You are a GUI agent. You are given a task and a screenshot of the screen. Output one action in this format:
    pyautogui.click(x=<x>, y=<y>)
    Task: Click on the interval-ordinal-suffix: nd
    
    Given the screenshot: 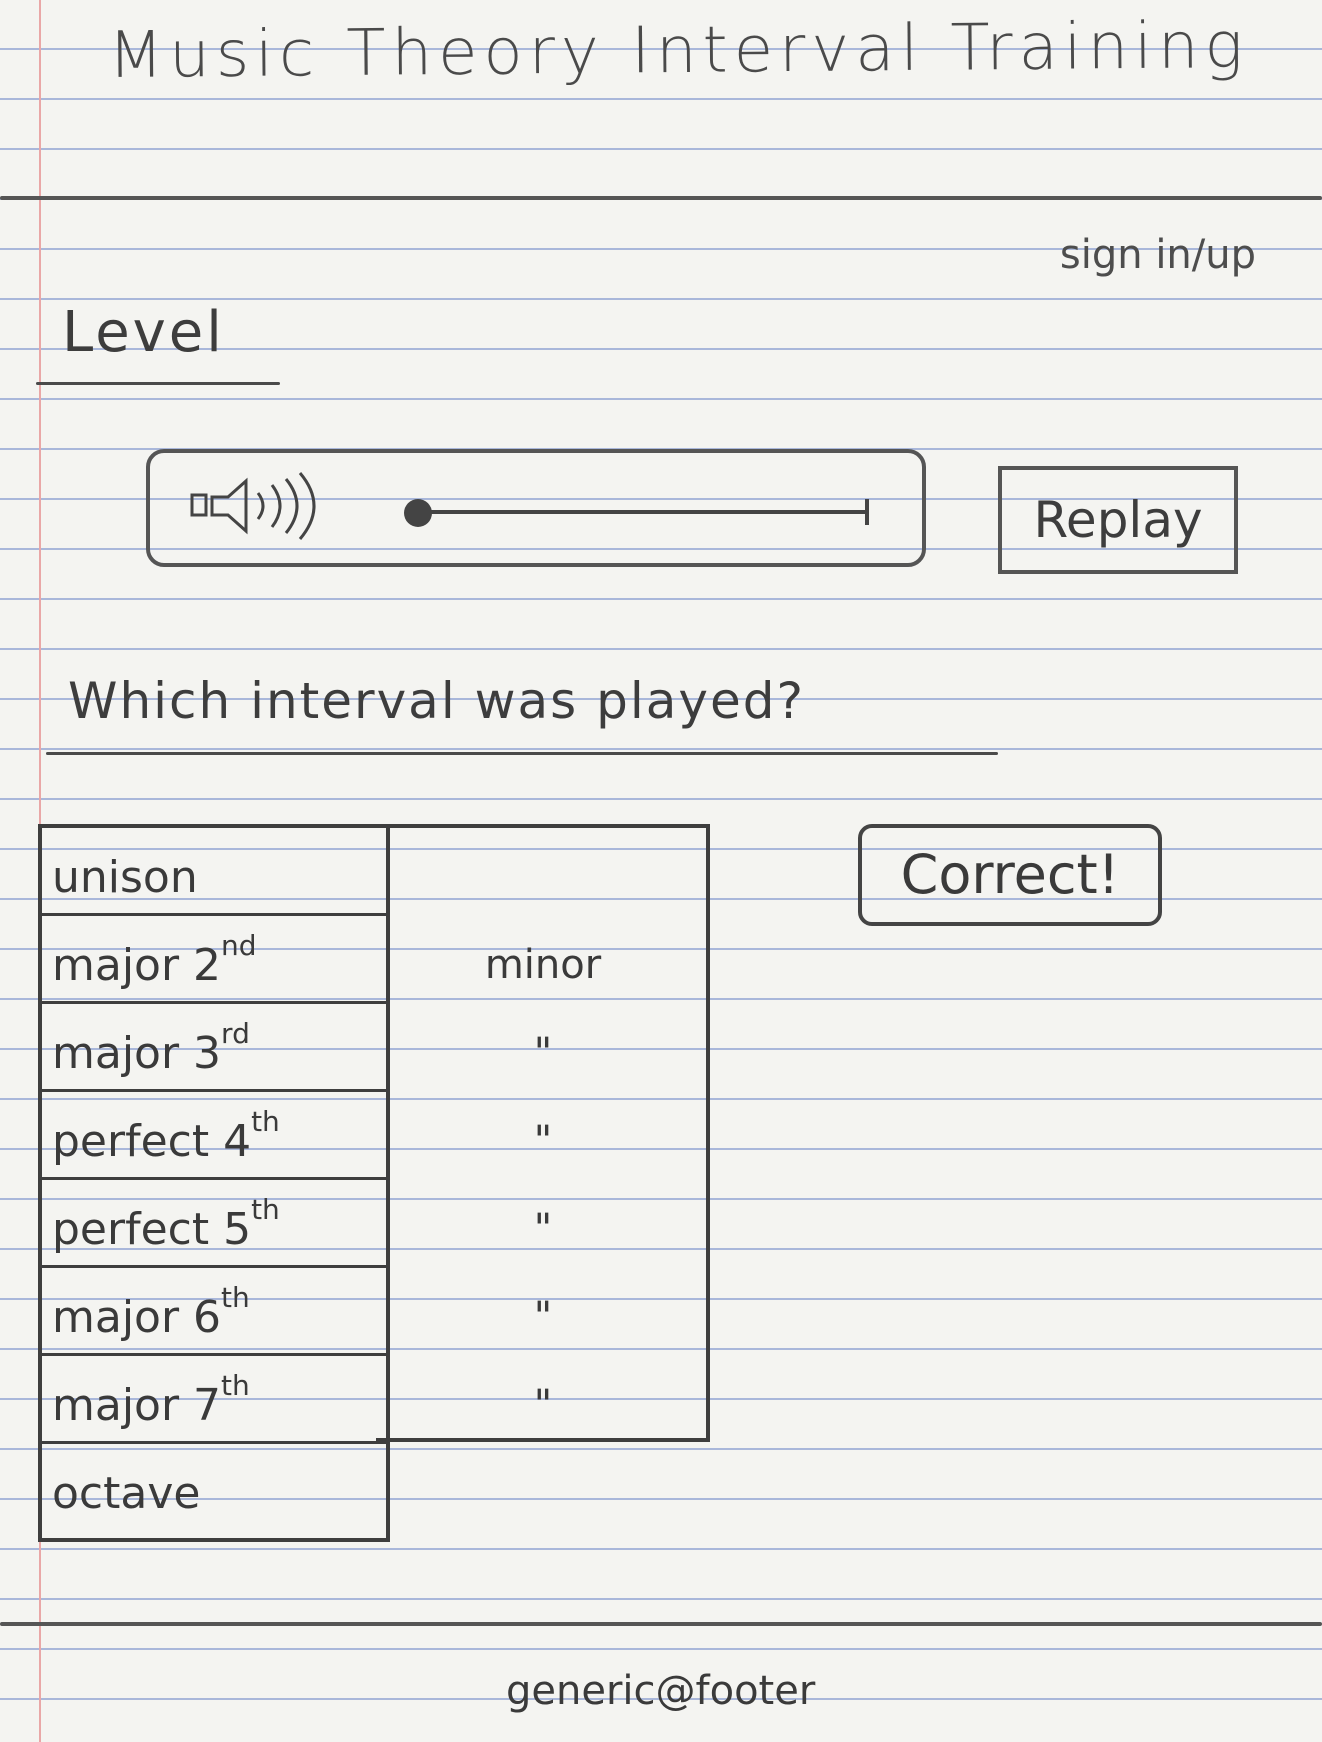 What is the action you would take?
    pyautogui.click(x=239, y=945)
    